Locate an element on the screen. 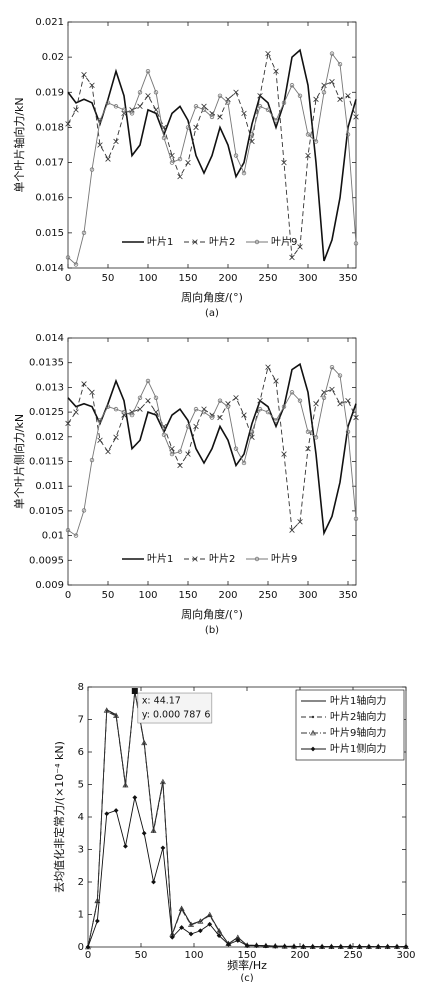 The width and height of the screenshot is (434, 982). legend-label: 叶片9 is located at coordinates (284, 241).